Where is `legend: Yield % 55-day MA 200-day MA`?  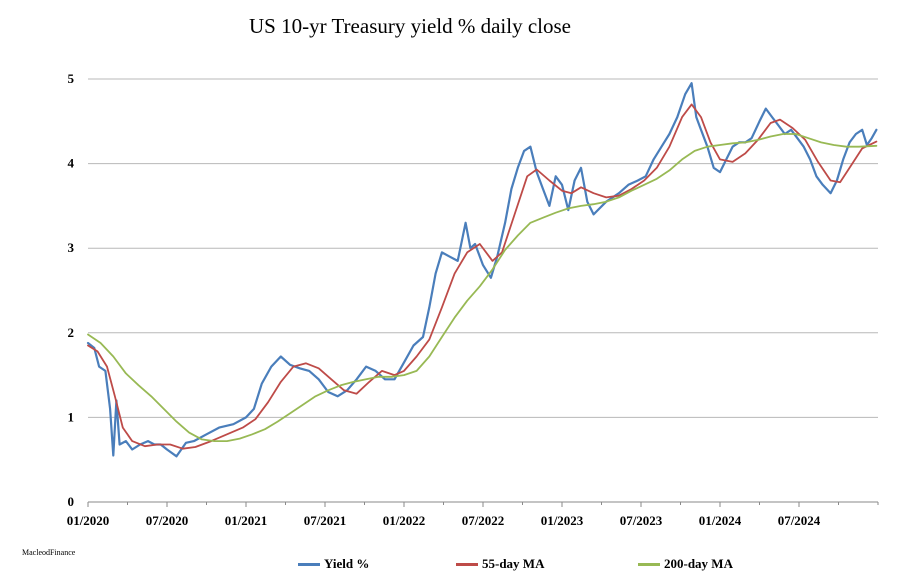
legend: Yield % 55-day MA 200-day MA is located at coordinates (451, 566).